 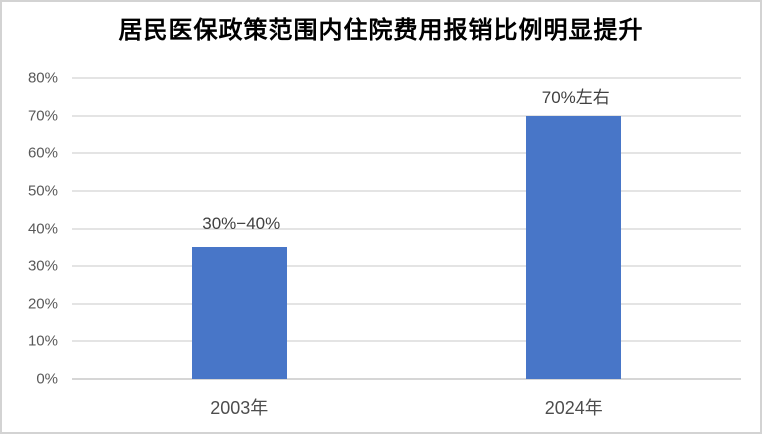 What do you see at coordinates (573, 408) in the screenshot?
I see `x-axis-category-label: 2024年` at bounding box center [573, 408].